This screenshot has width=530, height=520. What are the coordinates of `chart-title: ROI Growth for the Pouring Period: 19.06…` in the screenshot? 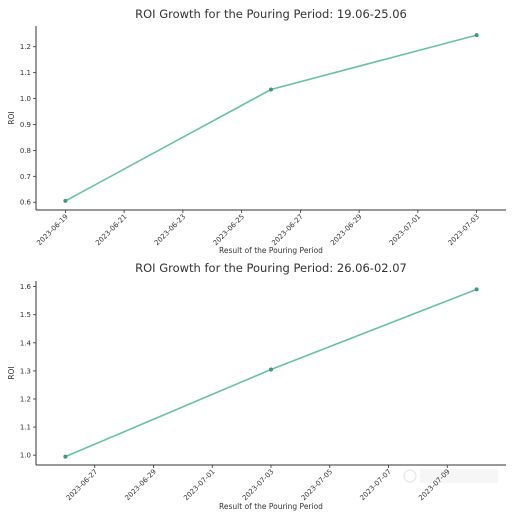 It's located at (271, 14).